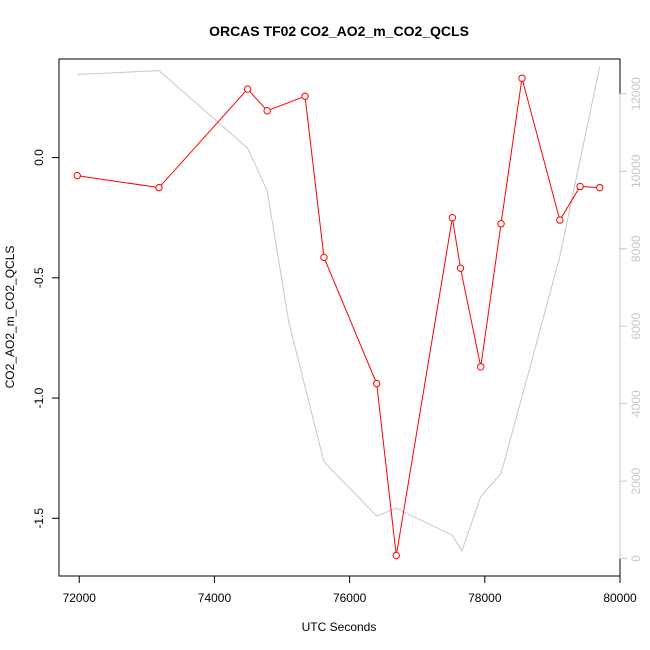  Describe the element at coordinates (636, 248) in the screenshot. I see `right-tick-label: 8000` at that location.